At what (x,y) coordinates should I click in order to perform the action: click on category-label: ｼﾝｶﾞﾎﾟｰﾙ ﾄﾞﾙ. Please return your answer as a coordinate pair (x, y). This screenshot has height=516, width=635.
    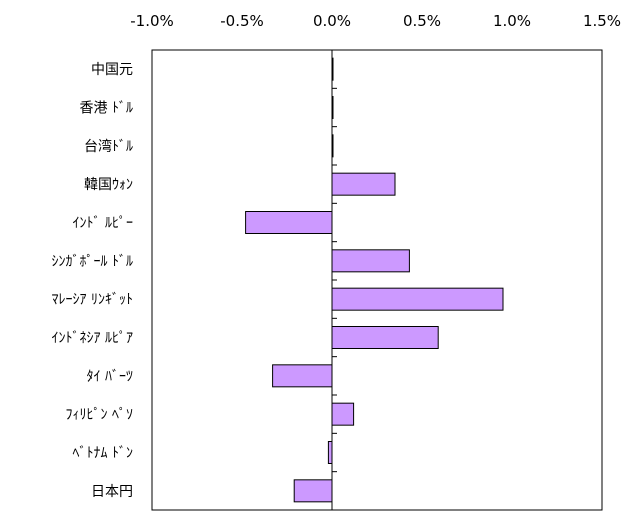
    Looking at the image, I should click on (92, 262).